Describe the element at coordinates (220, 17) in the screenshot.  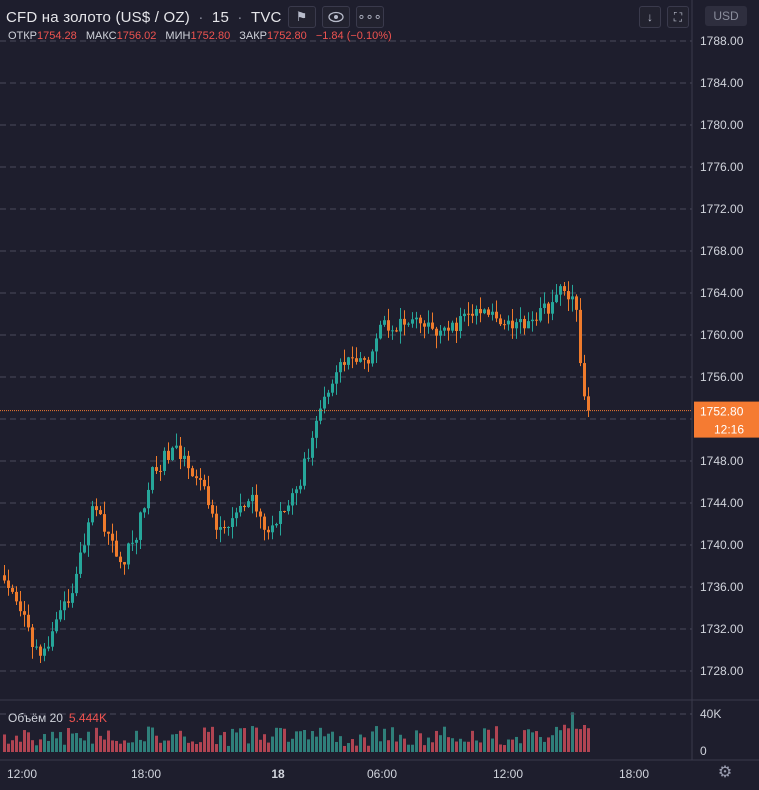
I see `interval-label: 15` at that location.